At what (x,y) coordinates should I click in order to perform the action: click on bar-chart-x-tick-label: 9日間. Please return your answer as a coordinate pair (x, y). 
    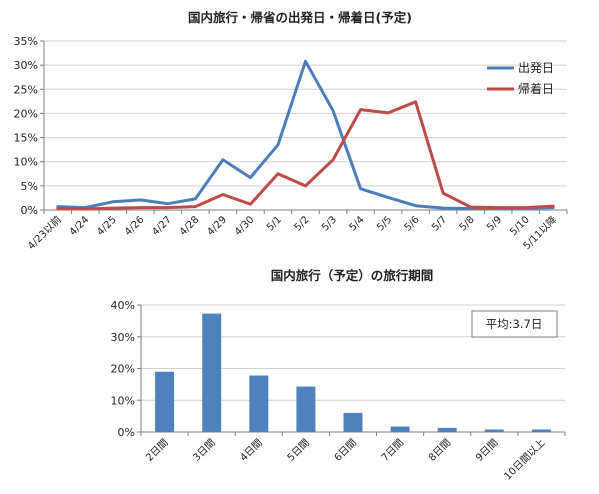
    Looking at the image, I should click on (486, 450).